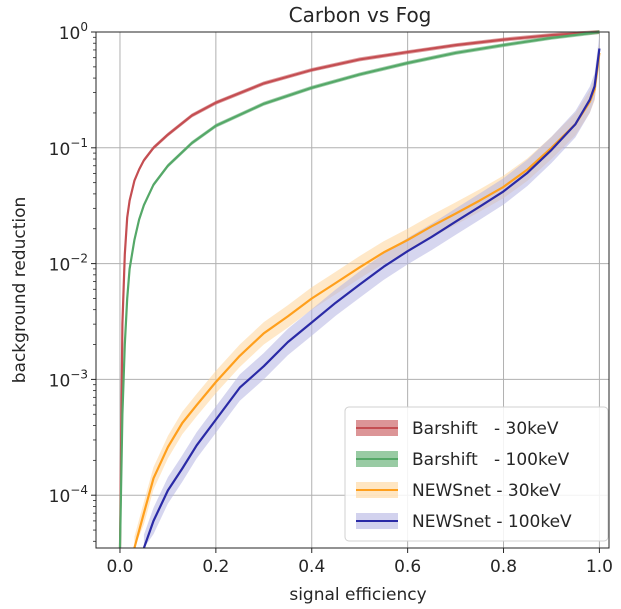 This screenshot has width=621, height=609. I want to click on y-tick-label: 10⁻⁴, so click(68, 495).